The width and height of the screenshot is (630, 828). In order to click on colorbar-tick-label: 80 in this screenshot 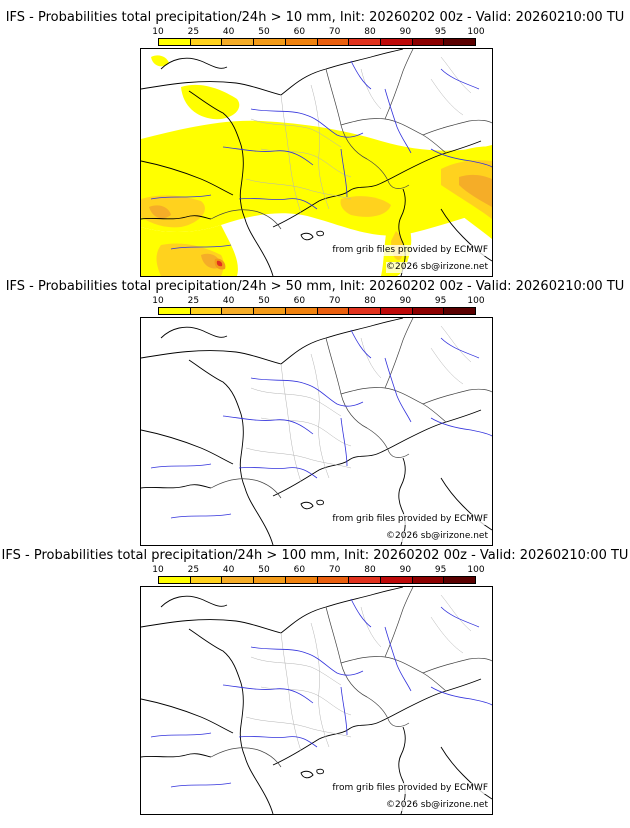, I will do `click(370, 570)`.